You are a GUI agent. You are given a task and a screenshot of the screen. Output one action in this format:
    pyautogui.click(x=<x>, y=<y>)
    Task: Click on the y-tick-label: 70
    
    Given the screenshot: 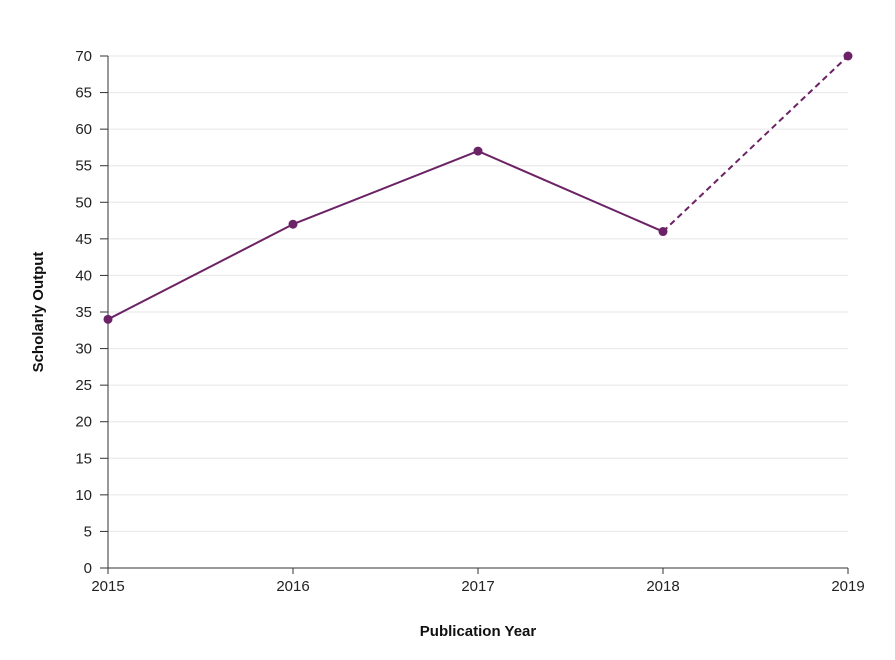 What is the action you would take?
    pyautogui.click(x=83, y=56)
    